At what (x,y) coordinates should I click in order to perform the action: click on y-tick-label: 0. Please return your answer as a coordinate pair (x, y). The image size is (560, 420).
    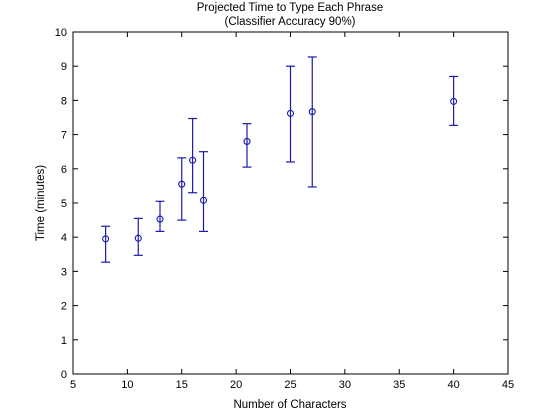
    Looking at the image, I should click on (64, 375).